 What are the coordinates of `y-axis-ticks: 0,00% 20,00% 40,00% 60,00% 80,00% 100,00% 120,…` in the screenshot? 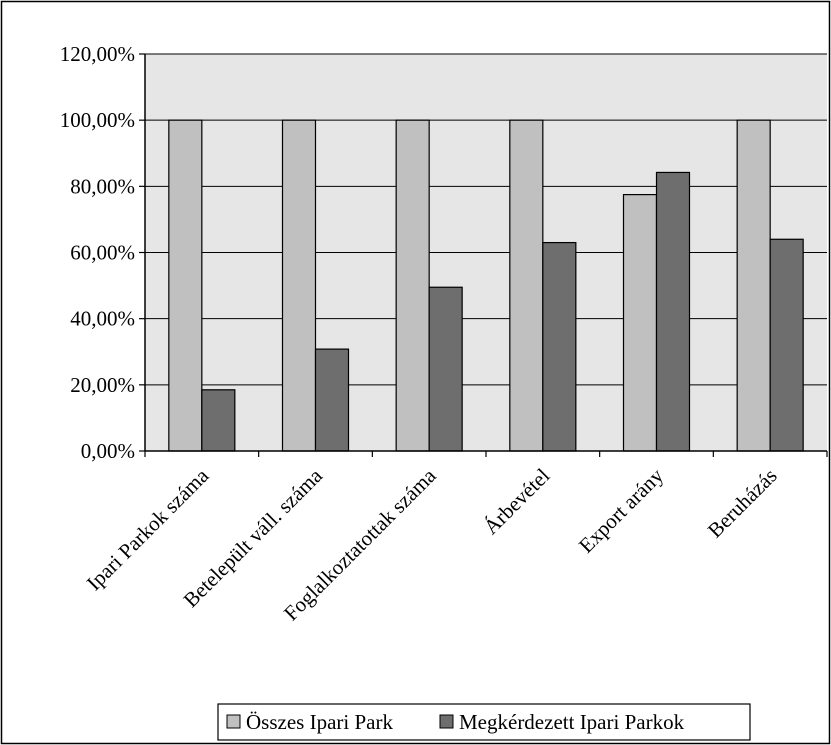 It's located at (102, 252).